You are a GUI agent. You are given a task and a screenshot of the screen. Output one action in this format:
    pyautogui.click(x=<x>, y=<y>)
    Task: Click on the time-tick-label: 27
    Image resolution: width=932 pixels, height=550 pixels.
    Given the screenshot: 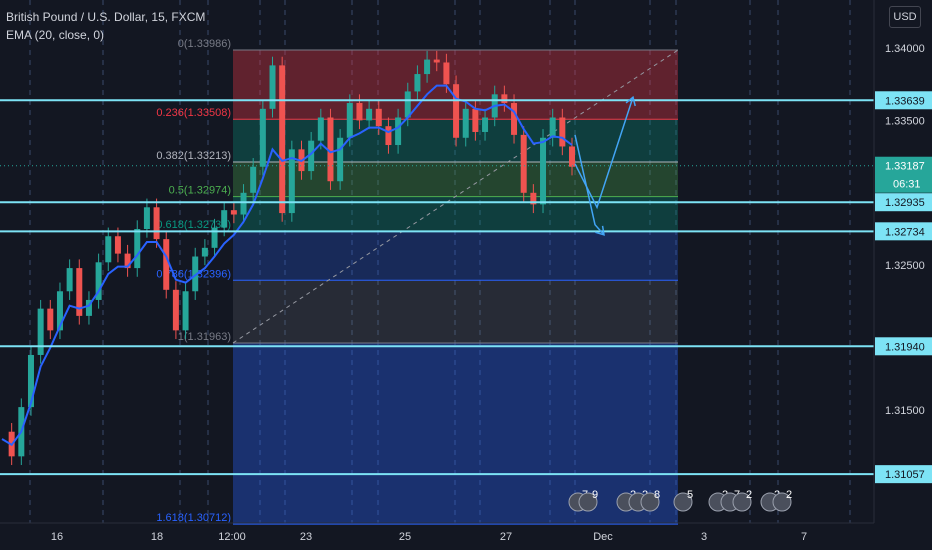 What is the action you would take?
    pyautogui.click(x=506, y=537)
    